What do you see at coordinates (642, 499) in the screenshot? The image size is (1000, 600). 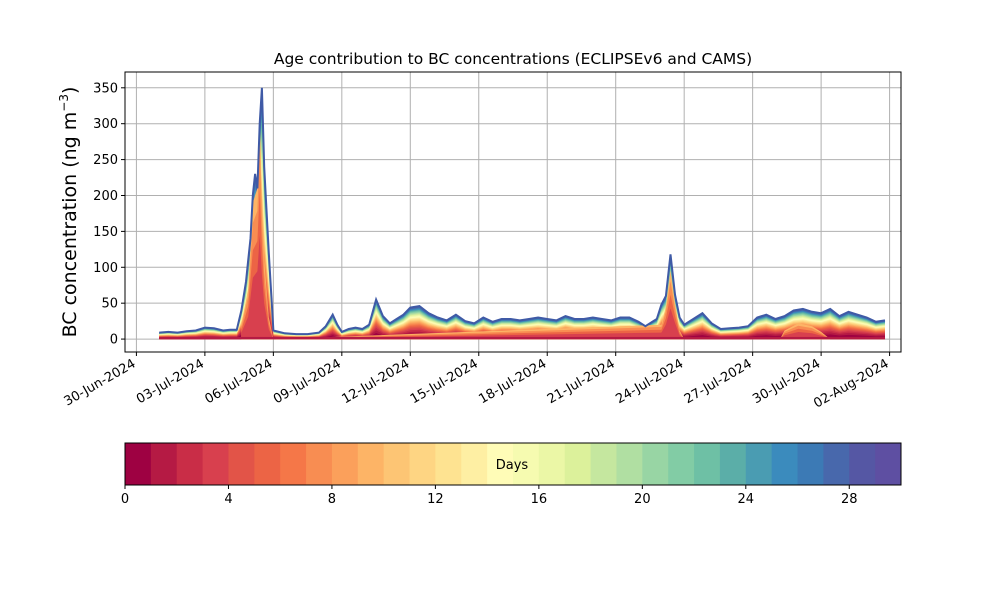 I see `colorbar-tick-label: 20` at bounding box center [642, 499].